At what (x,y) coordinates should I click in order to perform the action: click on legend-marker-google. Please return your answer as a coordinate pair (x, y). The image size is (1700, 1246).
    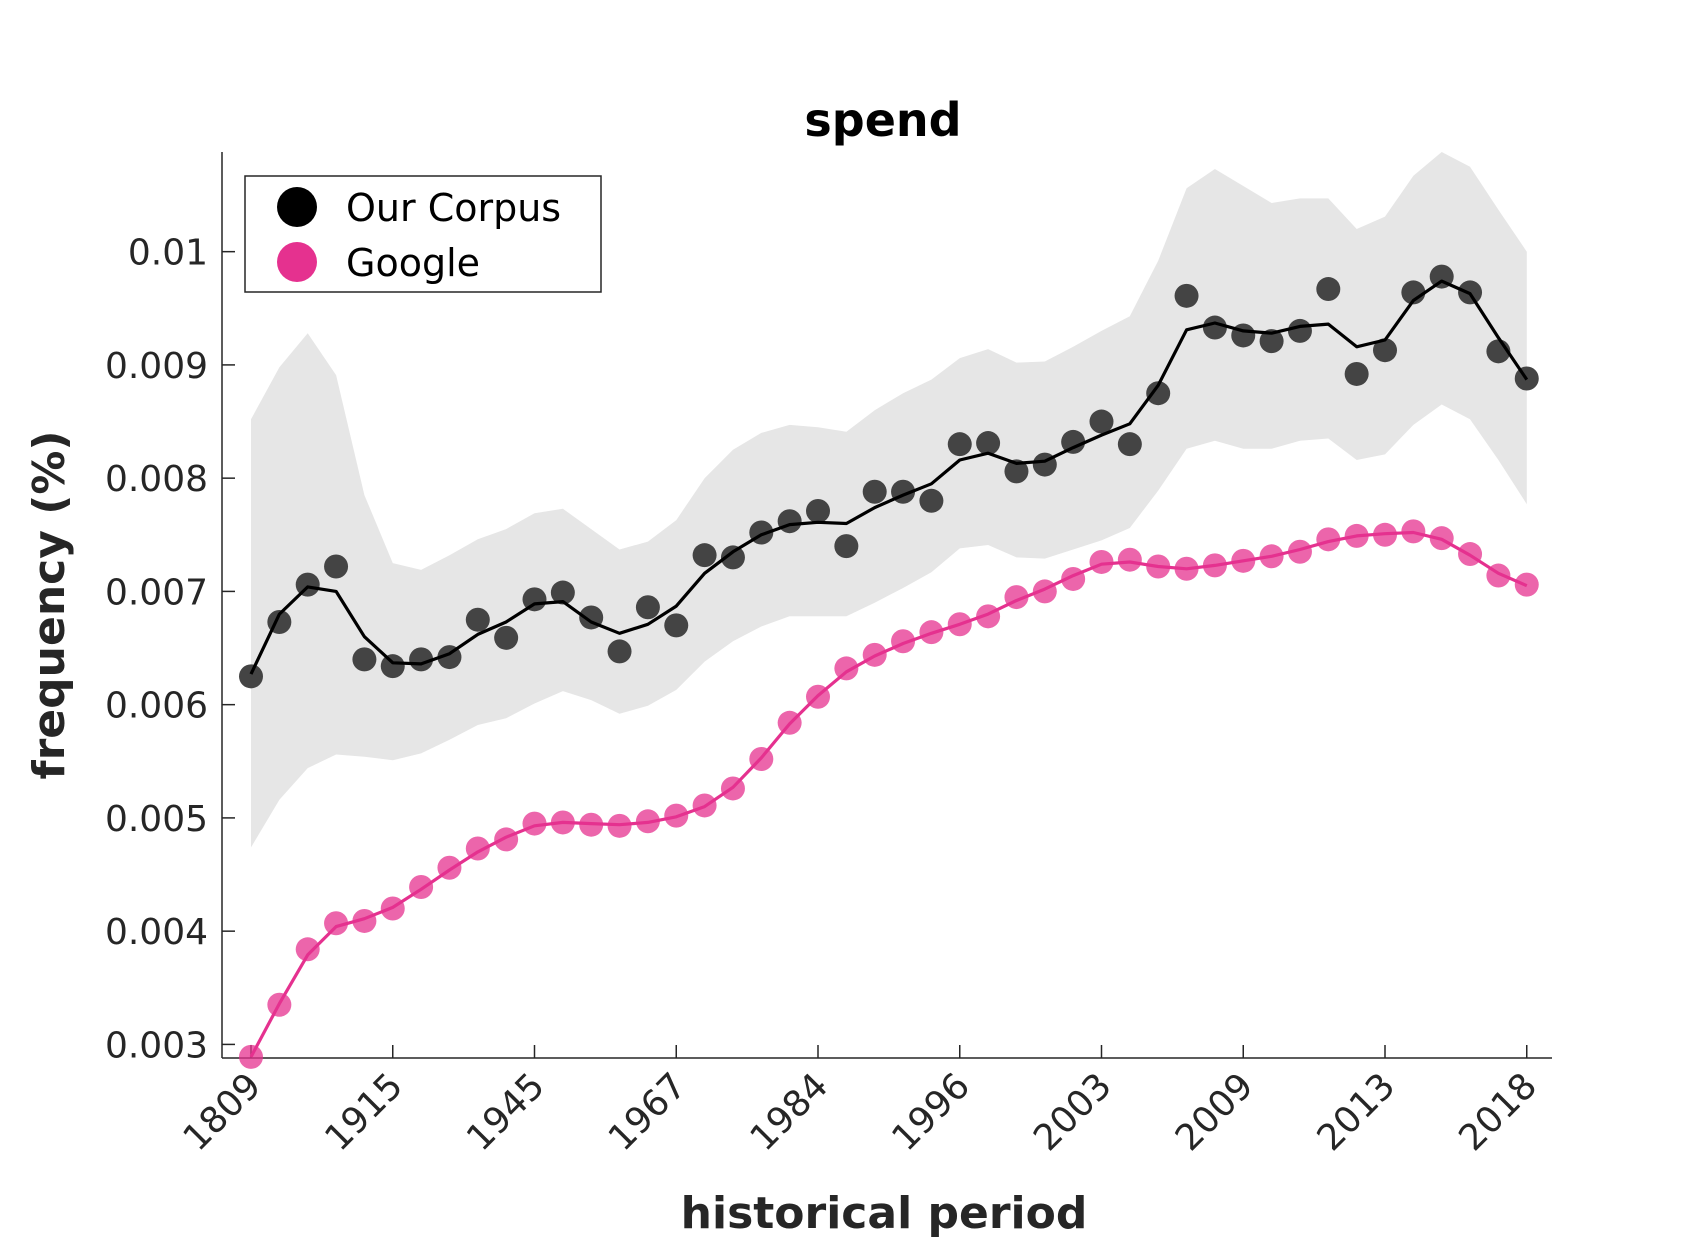
    Looking at the image, I should click on (297, 262).